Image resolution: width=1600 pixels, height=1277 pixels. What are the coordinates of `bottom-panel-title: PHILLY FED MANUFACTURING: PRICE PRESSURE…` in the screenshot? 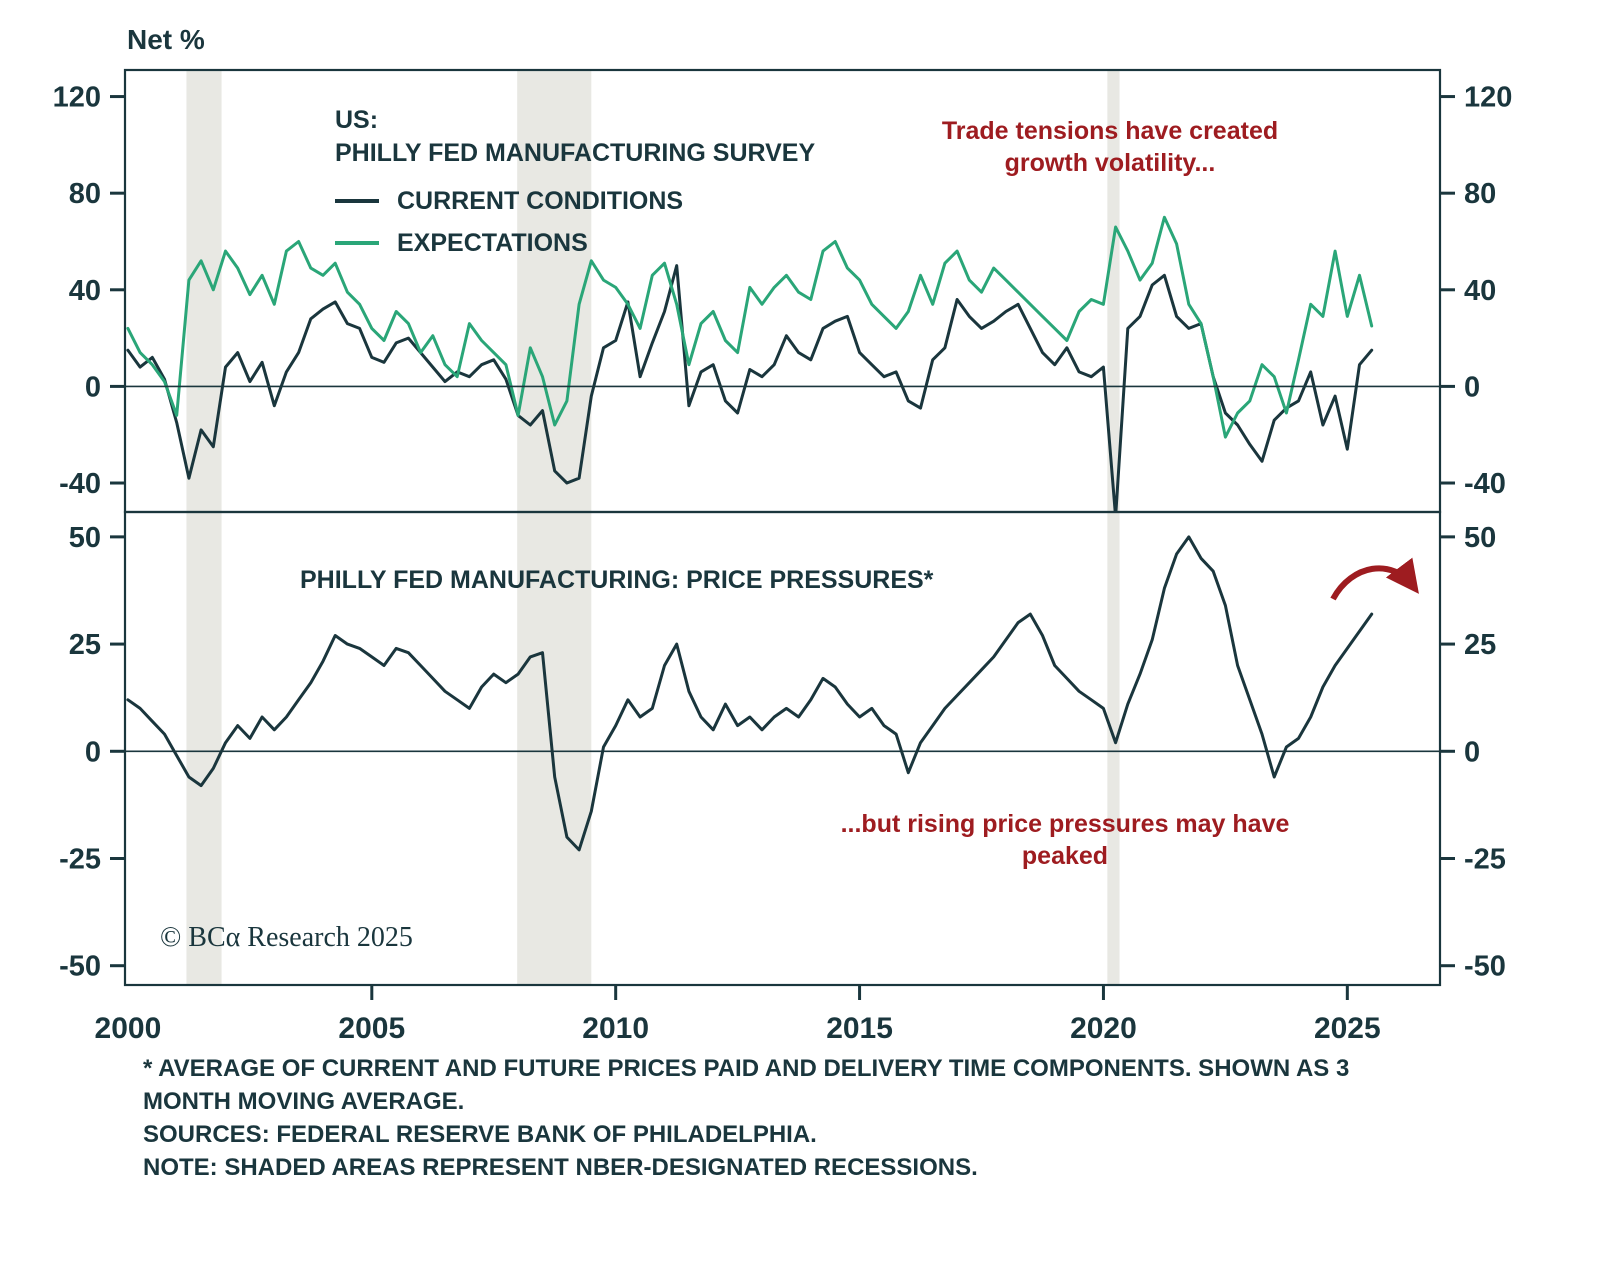 It's located at (617, 580).